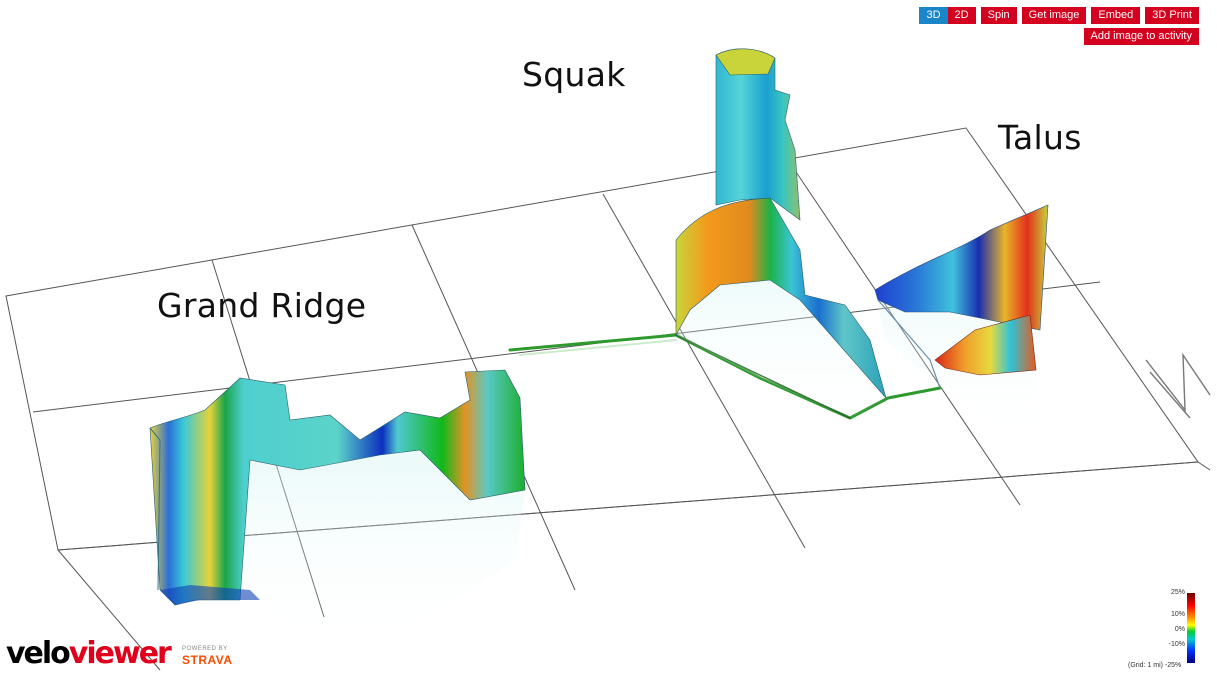 This screenshot has width=1217, height=676. What do you see at coordinates (1177, 614) in the screenshot?
I see `legend-10-label: 10%` at bounding box center [1177, 614].